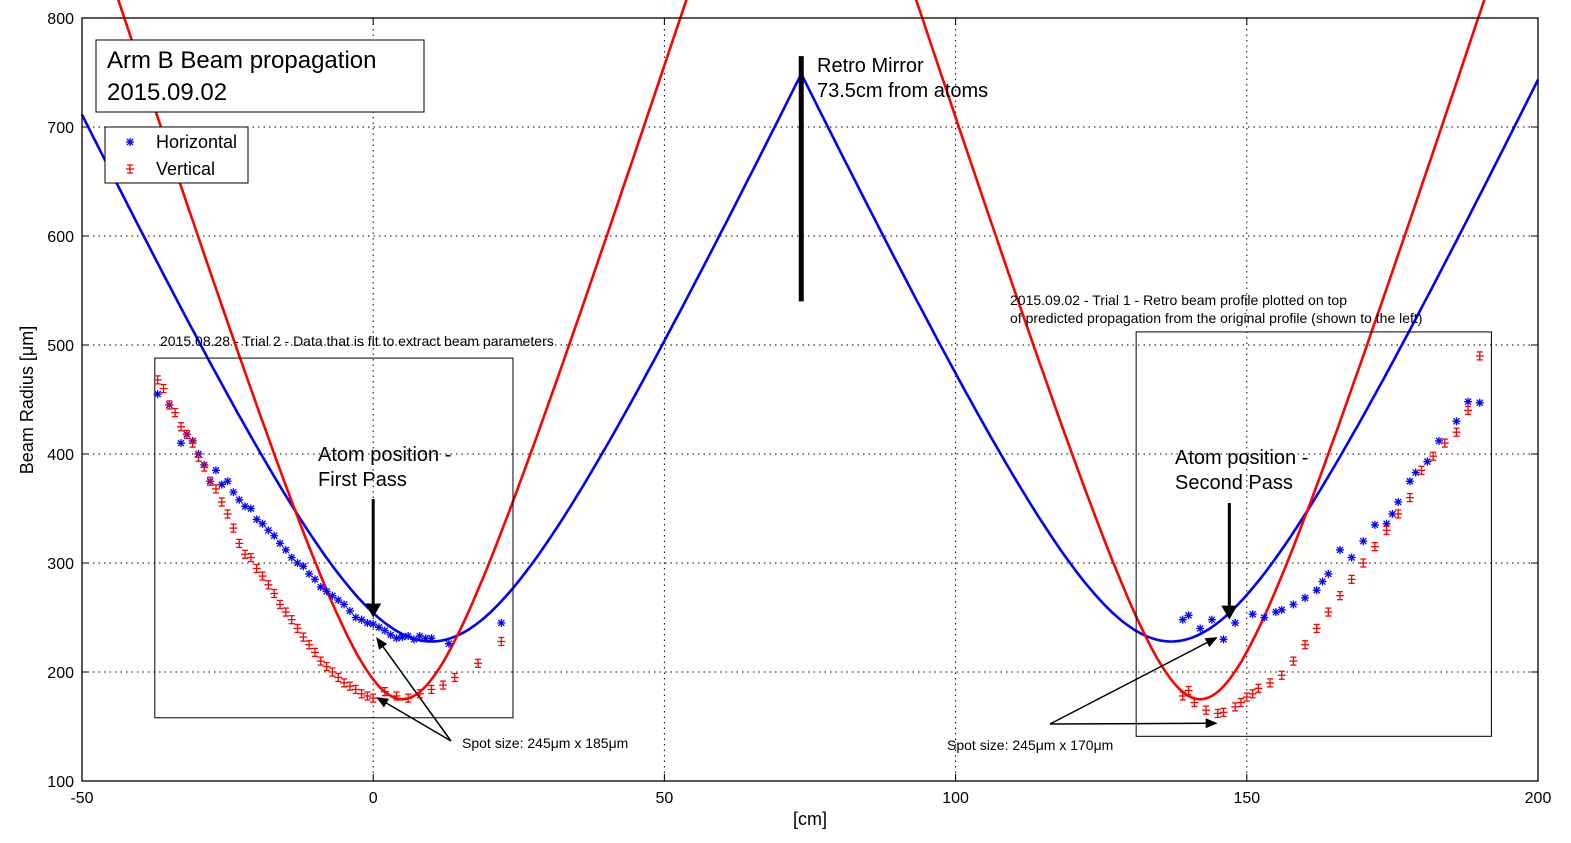 Image resolution: width=1571 pixels, height=843 pixels. What do you see at coordinates (185, 169) in the screenshot?
I see `legend-vertical-label: Vertical` at bounding box center [185, 169].